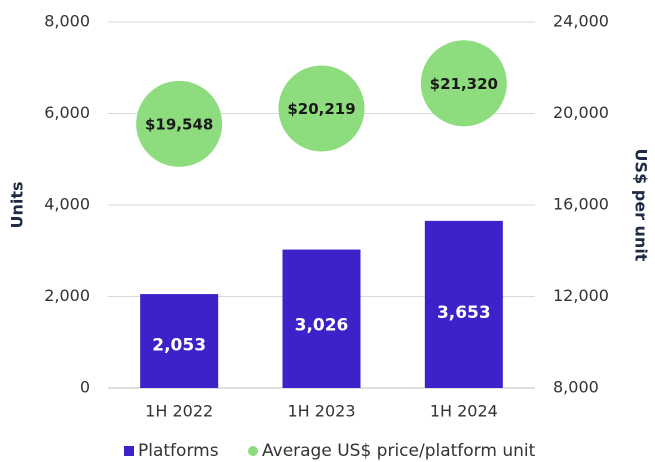 This screenshot has width=655, height=462. Describe the element at coordinates (17, 204) in the screenshot. I see `y-axis-label: Units` at that location.